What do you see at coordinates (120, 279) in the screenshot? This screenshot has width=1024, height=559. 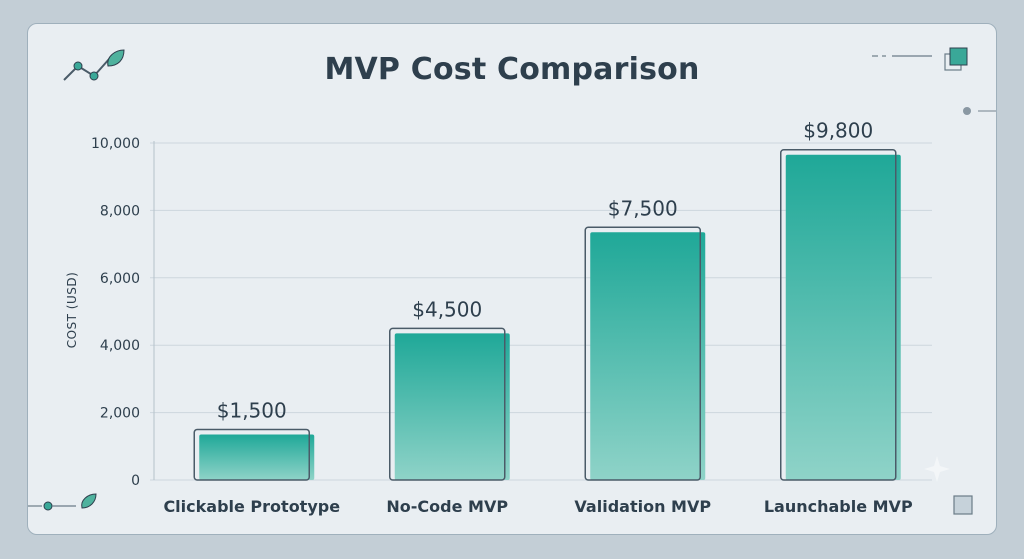 I see `y-tick-label: 6,000` at bounding box center [120, 279].